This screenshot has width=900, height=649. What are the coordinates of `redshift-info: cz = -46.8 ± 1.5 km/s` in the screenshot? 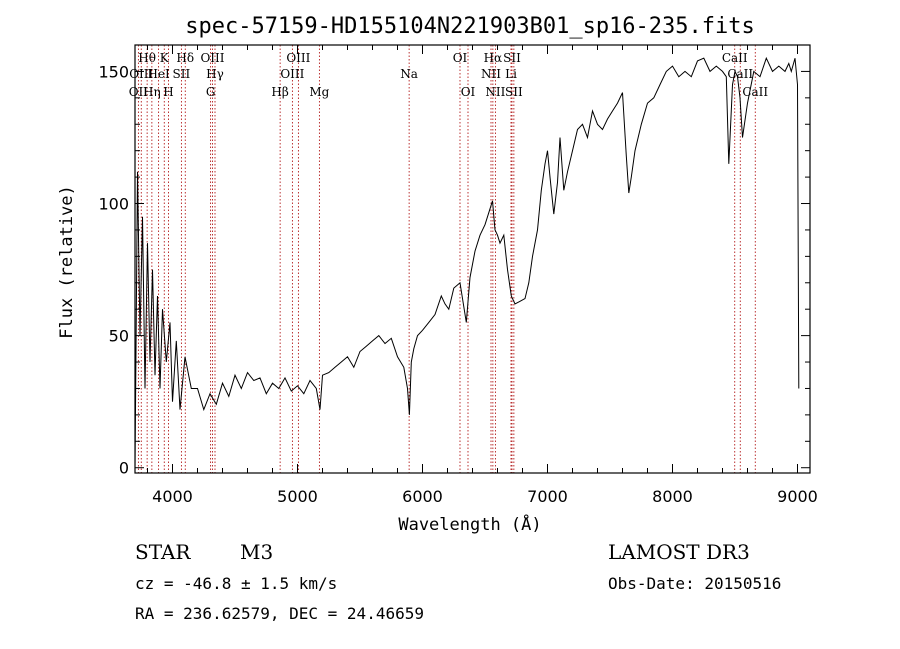 It's located at (236, 583).